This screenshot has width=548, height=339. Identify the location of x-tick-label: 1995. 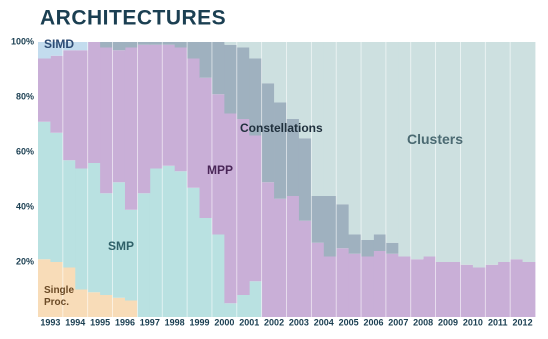
(100, 322).